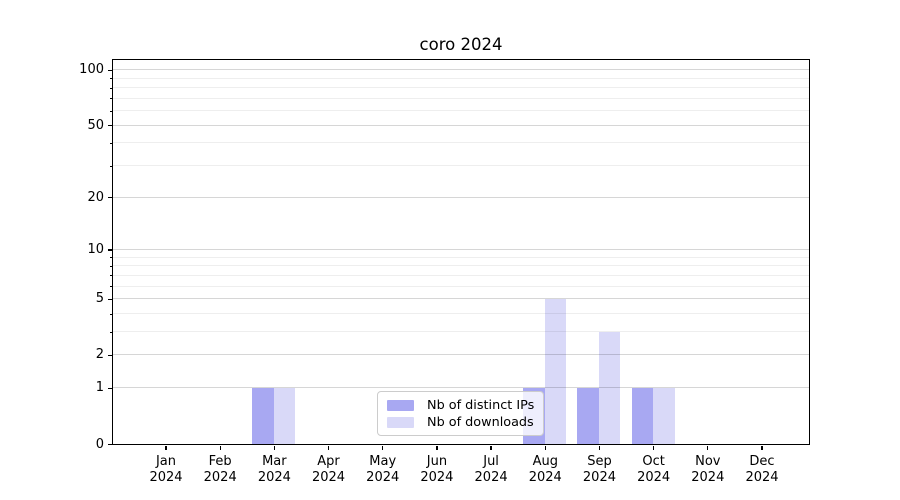  I want to click on x-tick-label: Nov 2024, so click(708, 470).